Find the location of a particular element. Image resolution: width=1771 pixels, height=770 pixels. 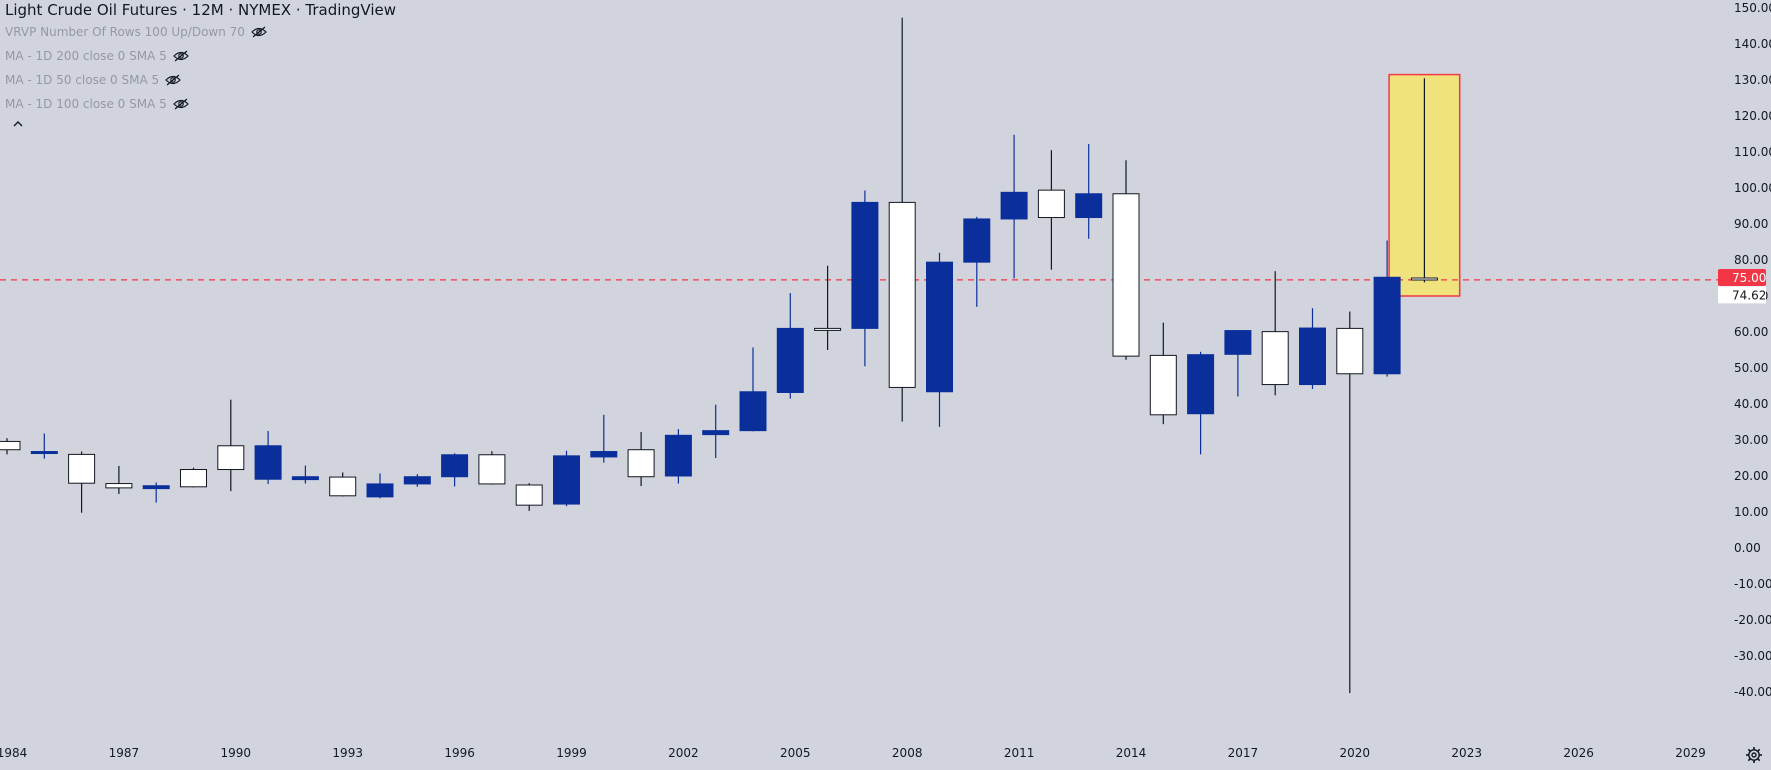

time-axis-tick-label: 2023 is located at coordinates (1466, 753).